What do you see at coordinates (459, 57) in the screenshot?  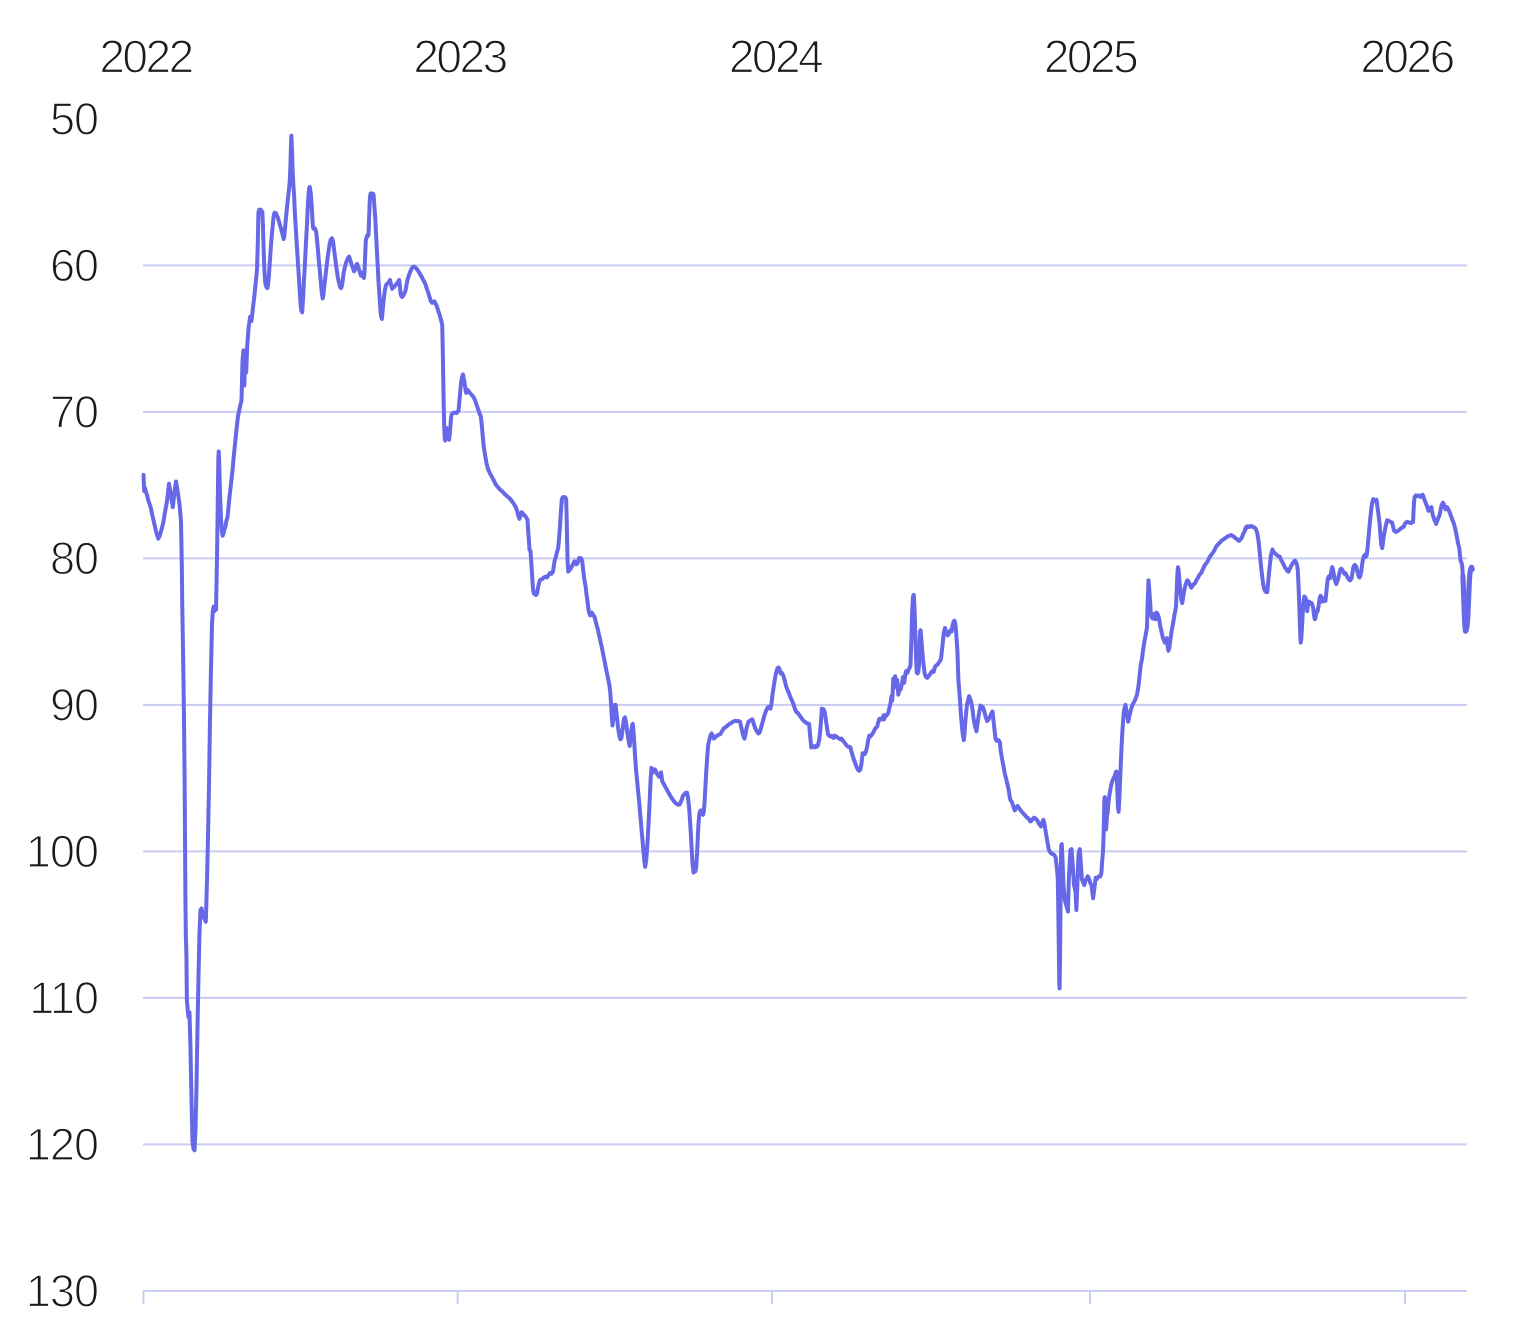 I see `svg-text: 2023` at bounding box center [459, 57].